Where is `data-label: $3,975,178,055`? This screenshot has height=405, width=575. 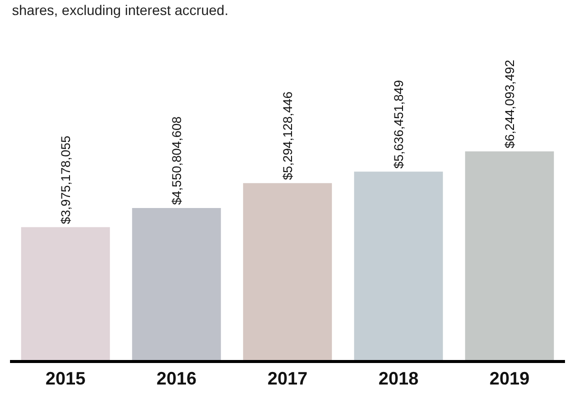 data-label: $3,975,178,055 is located at coordinates (66, 180).